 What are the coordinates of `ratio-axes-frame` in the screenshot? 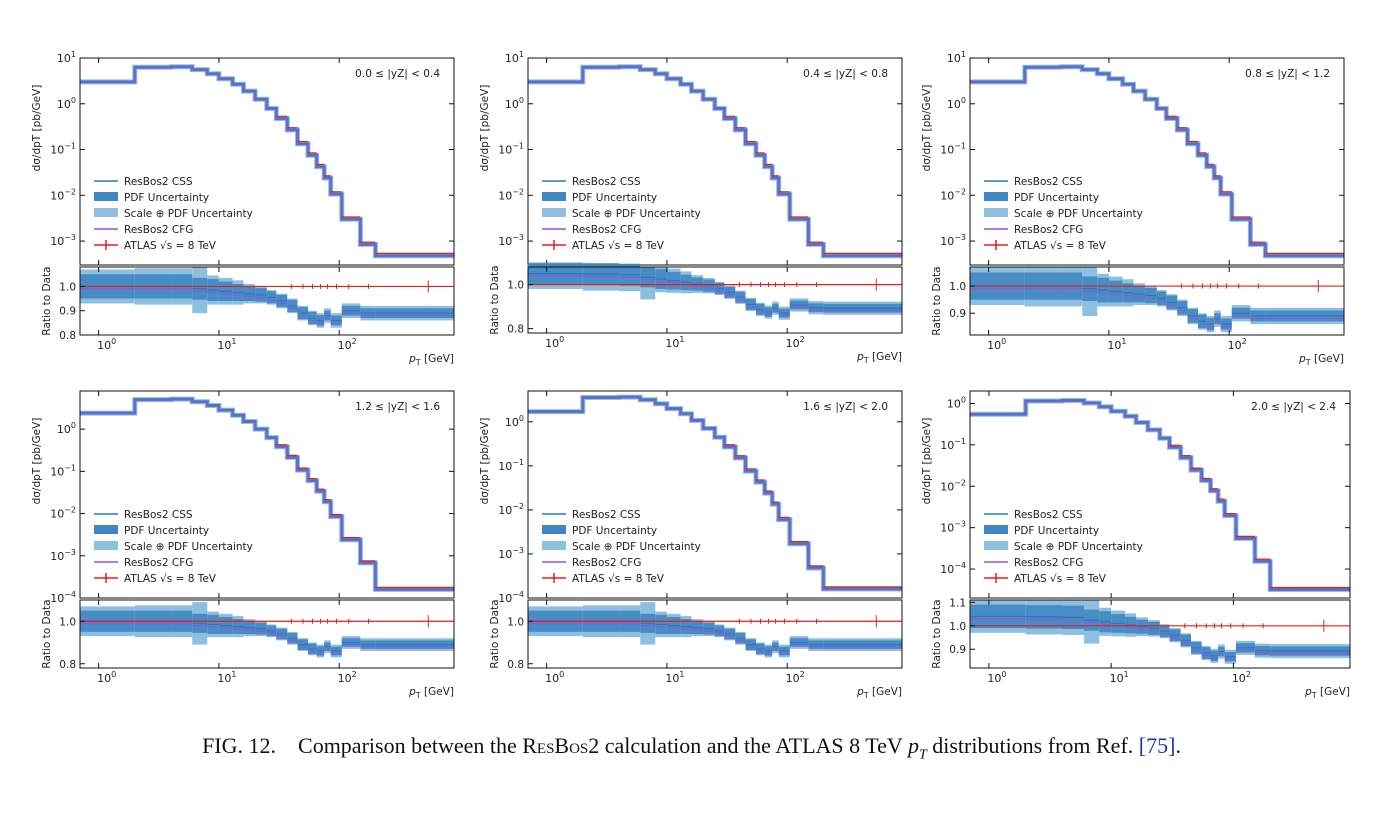 It's located at (715, 300).